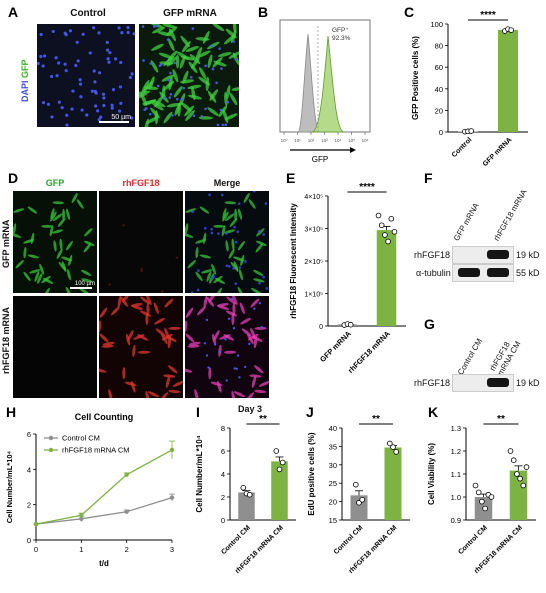 This screenshot has height=593, width=546. What do you see at coordinates (432, 383) in the screenshot?
I see `g-row1-label: rhFGF18` at bounding box center [432, 383].